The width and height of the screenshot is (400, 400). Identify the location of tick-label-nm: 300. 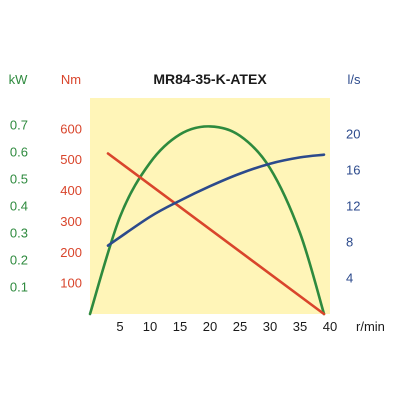
(71, 221).